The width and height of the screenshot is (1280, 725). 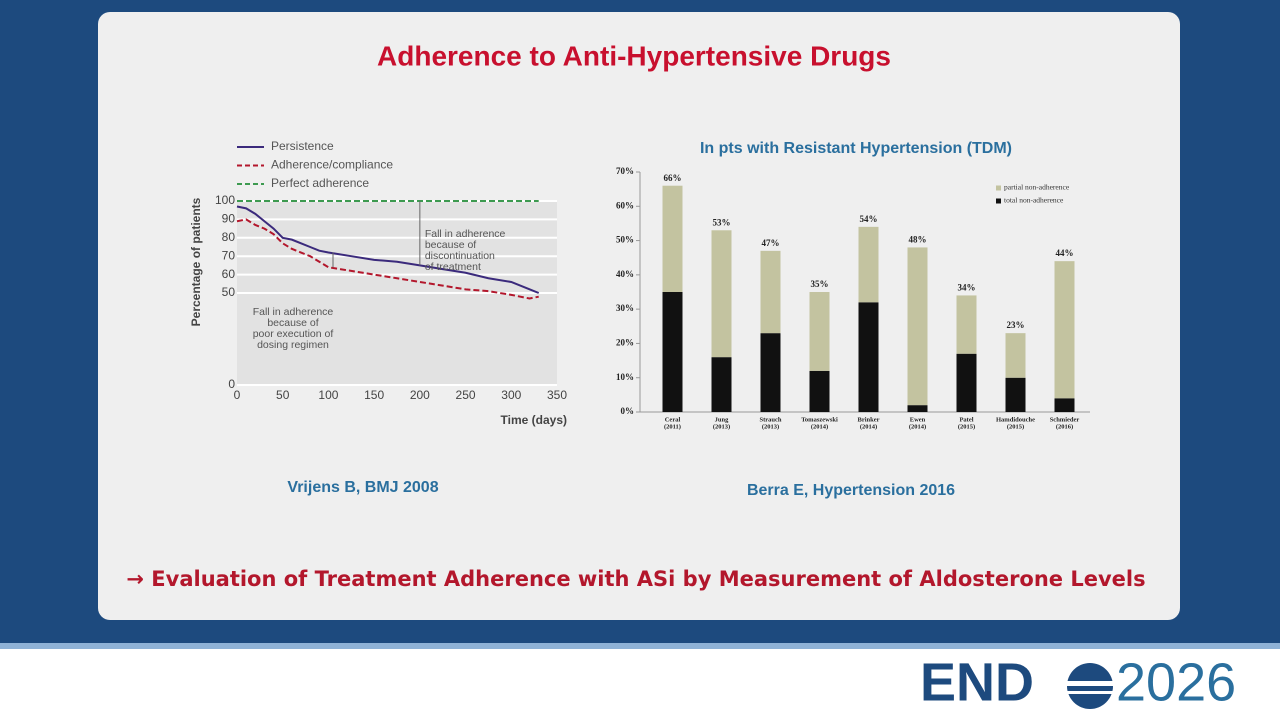 What do you see at coordinates (534, 420) in the screenshot?
I see `x-axis-label: Time (days)` at bounding box center [534, 420].